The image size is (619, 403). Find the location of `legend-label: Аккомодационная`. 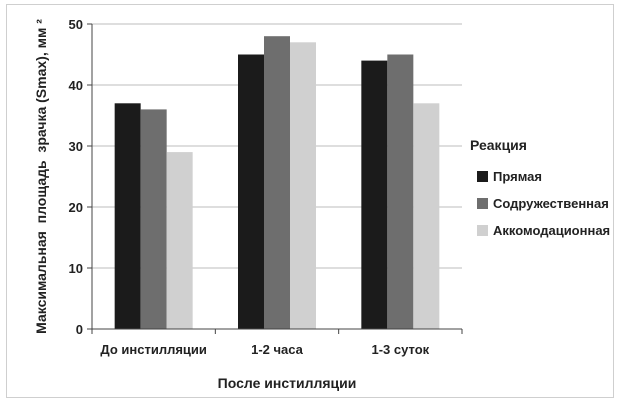

legend-label: Аккомодационная is located at coordinates (551, 230).